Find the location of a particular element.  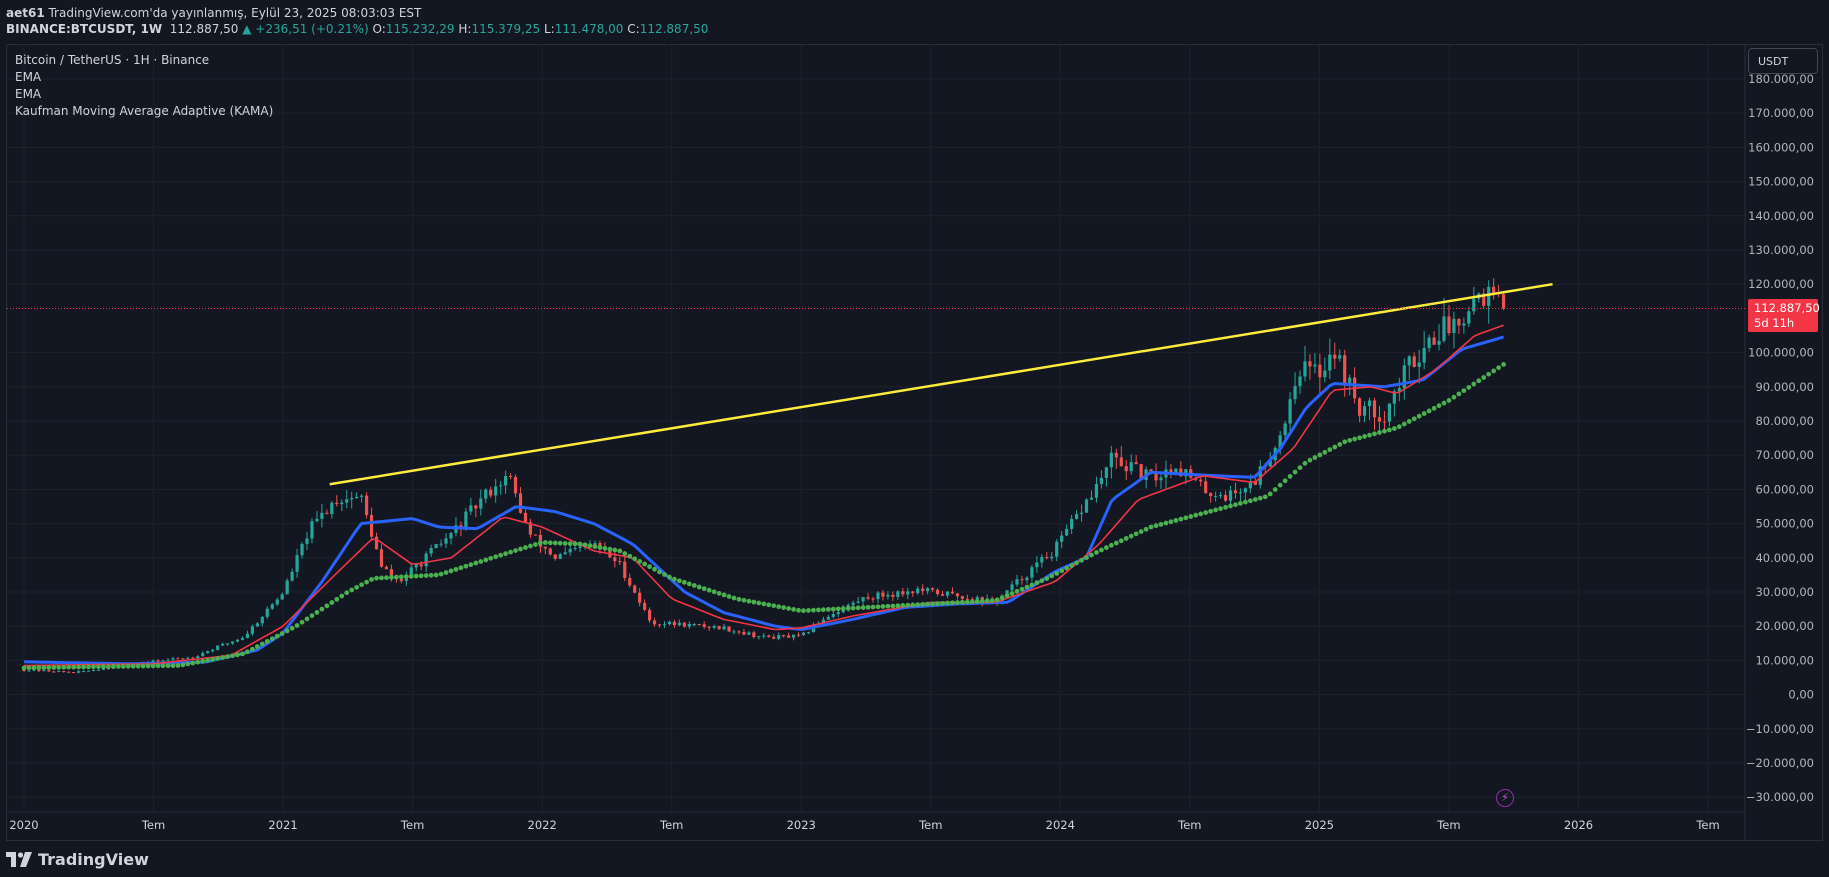

low-value: 111.478,00 is located at coordinates (589, 29).